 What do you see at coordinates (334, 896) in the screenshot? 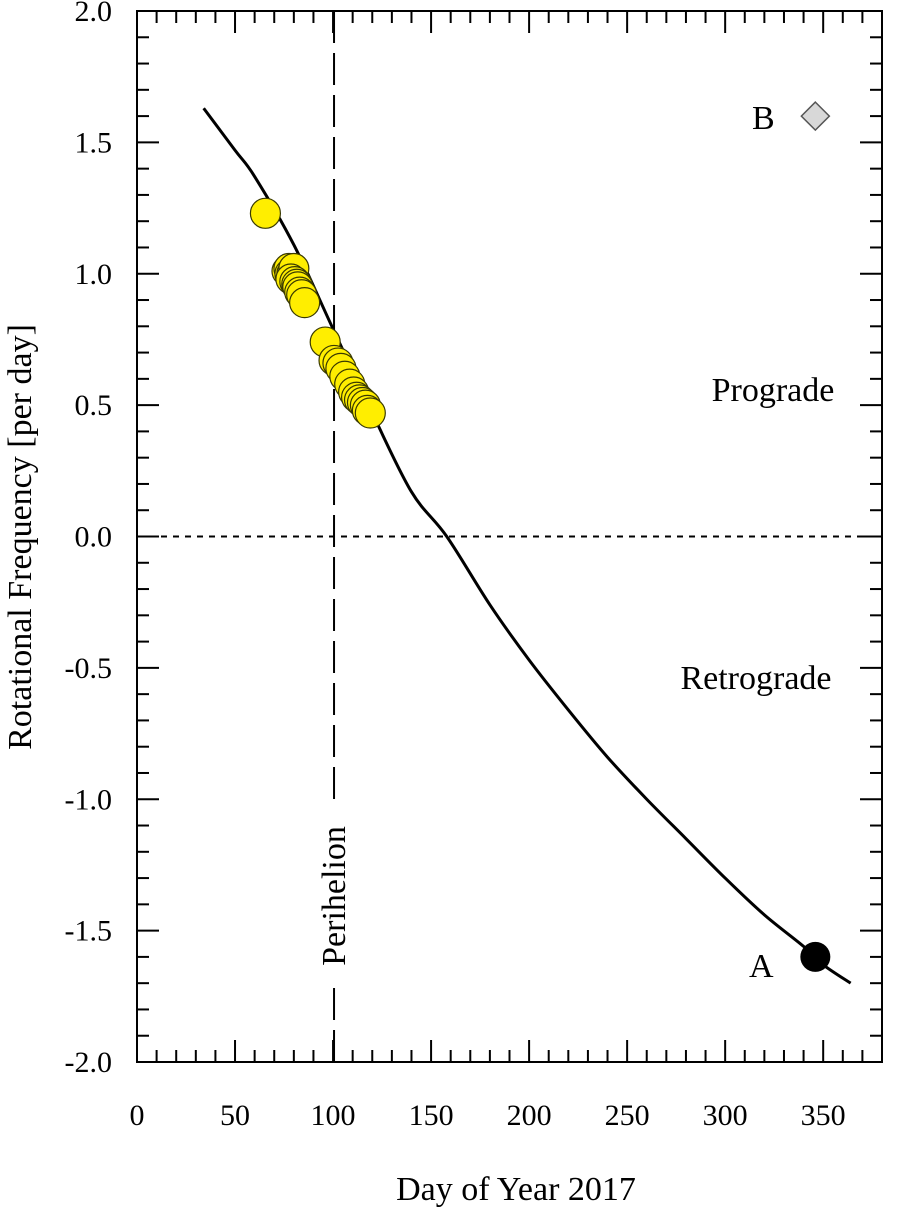
I see `perihelion-label: Perihelion` at bounding box center [334, 896].